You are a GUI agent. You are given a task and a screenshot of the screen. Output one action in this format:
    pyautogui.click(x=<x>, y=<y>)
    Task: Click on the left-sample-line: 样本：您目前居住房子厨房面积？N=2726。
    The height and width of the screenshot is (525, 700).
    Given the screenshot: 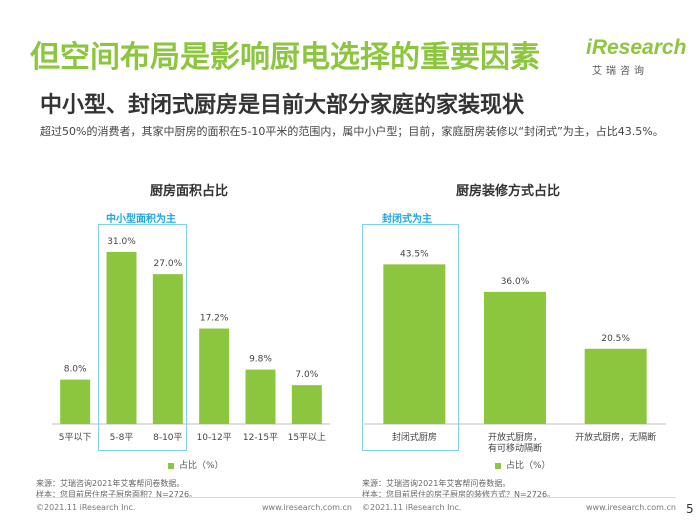 What is the action you would take?
    pyautogui.click(x=117, y=494)
    